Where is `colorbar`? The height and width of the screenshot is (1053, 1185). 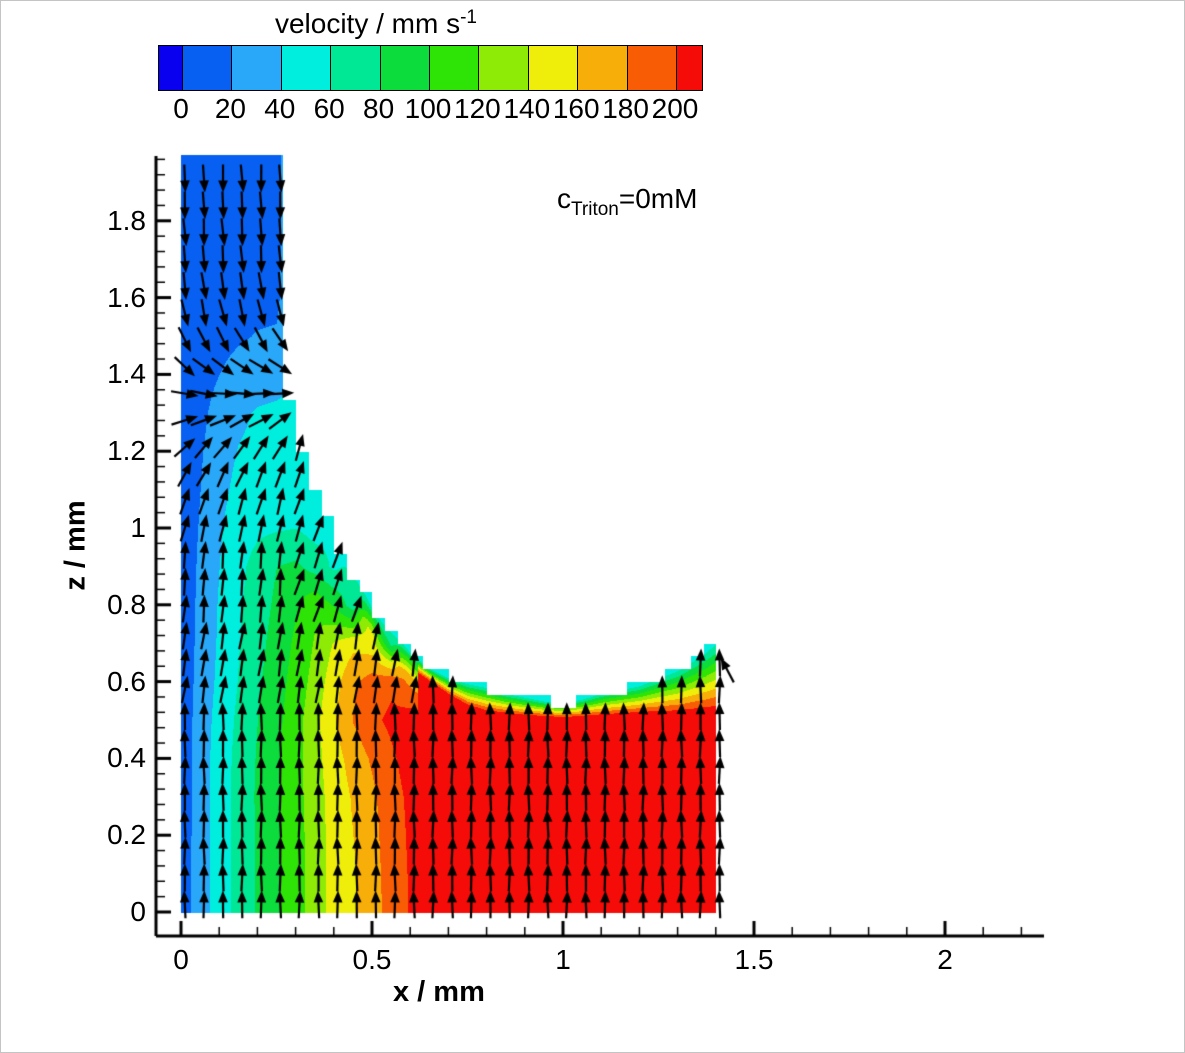
colorbar is located at coordinates (430, 68).